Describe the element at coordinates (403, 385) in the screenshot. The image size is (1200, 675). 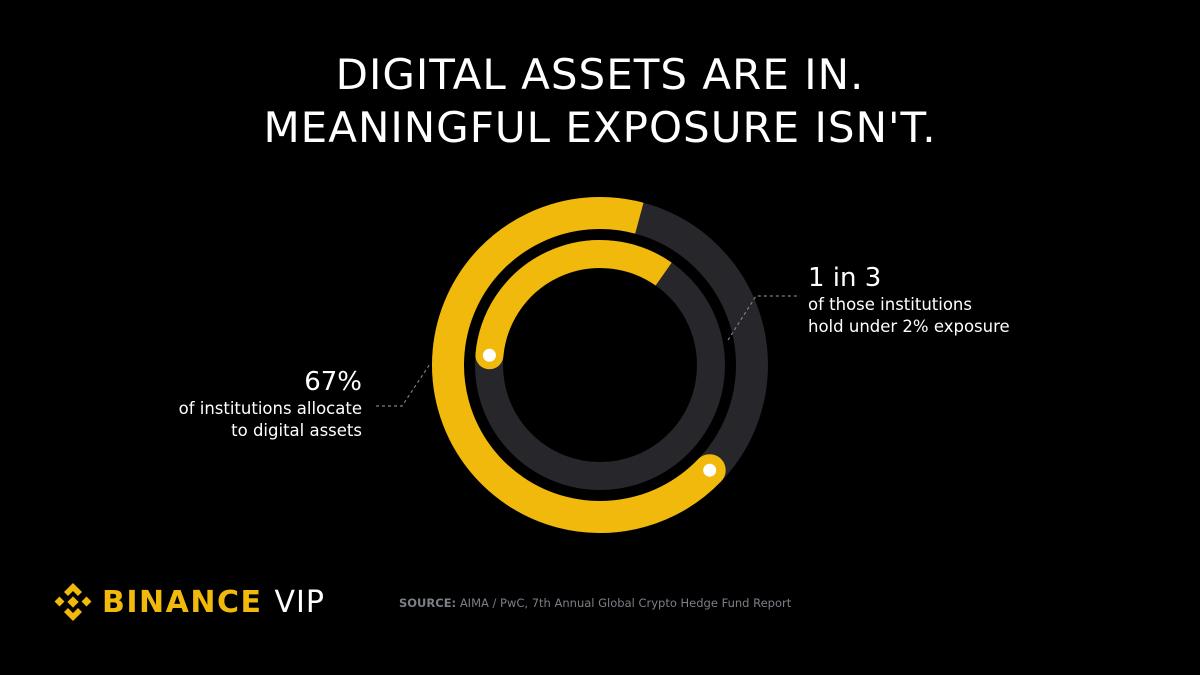
I see `leader-line-left` at that location.